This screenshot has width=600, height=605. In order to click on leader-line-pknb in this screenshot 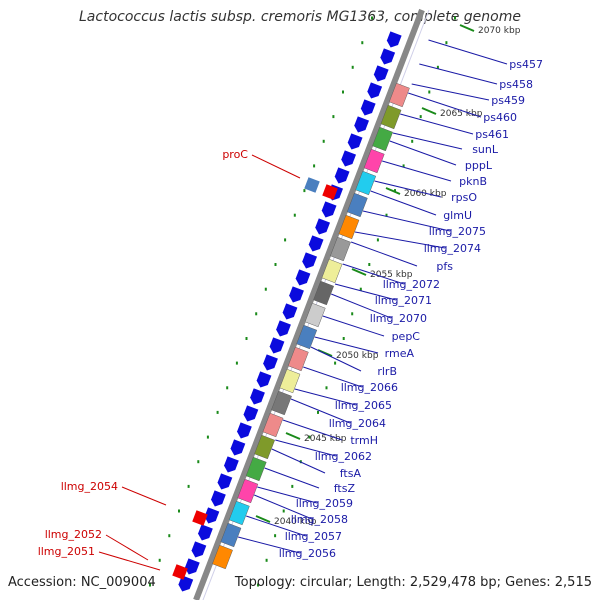, I will do `click(417, 171)`.